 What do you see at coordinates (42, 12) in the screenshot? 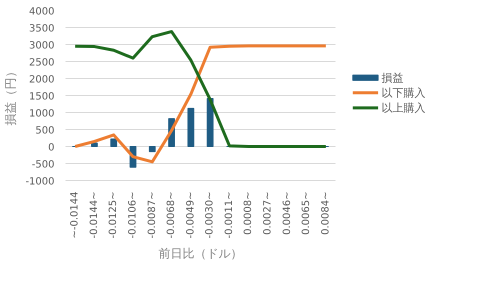
I see `y-tick-label: 4000` at bounding box center [42, 12].